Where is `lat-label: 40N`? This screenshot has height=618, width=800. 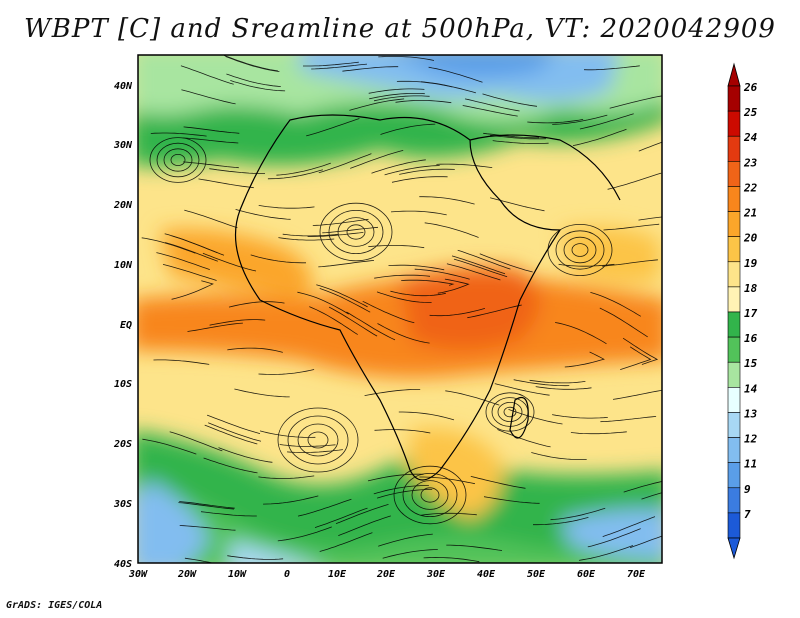 lat-label: 40N is located at coordinates (123, 86).